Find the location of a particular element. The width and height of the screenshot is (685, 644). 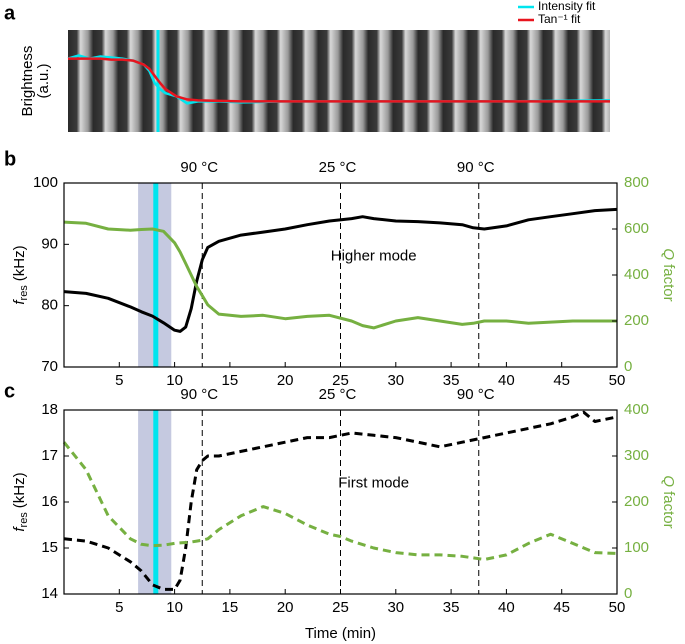

y-axis-label: (a.u.) is located at coordinates (43, 80).